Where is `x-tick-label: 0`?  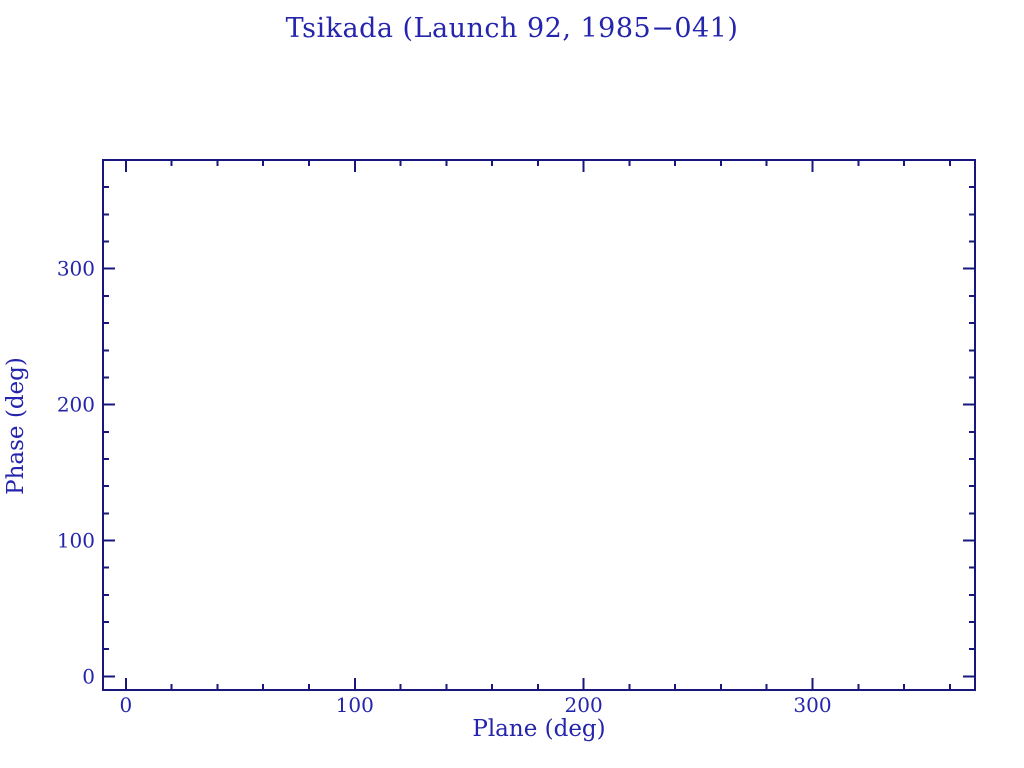 x-tick-label: 0 is located at coordinates (126, 705).